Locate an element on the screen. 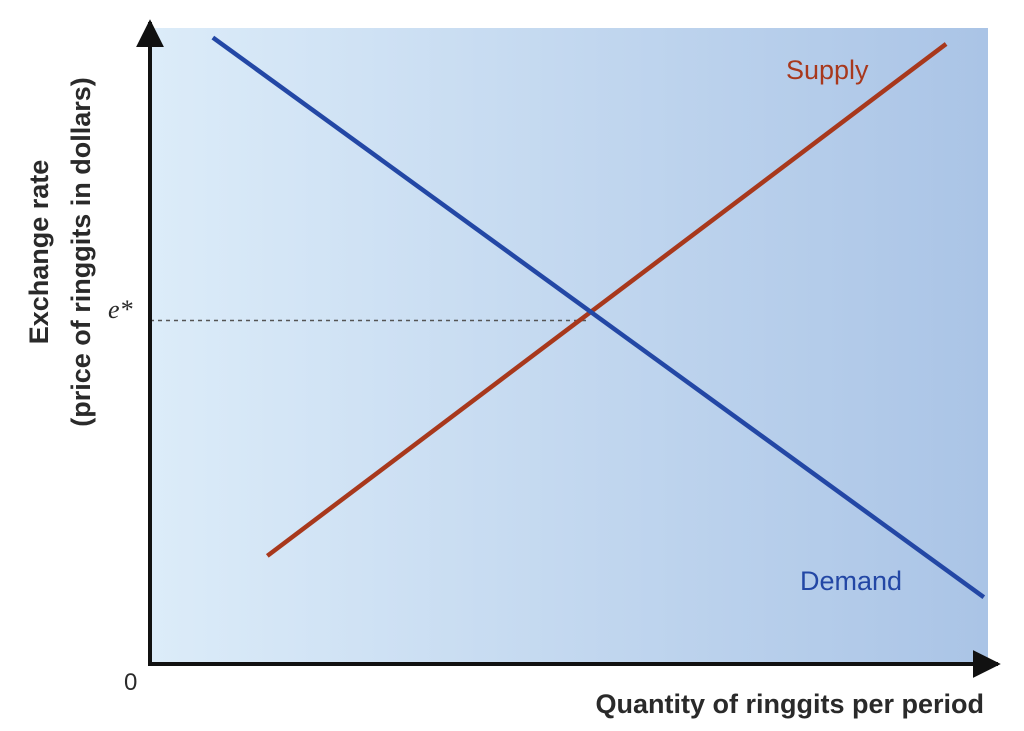 The height and width of the screenshot is (731, 1024). supply-label: Supply is located at coordinates (827, 70).